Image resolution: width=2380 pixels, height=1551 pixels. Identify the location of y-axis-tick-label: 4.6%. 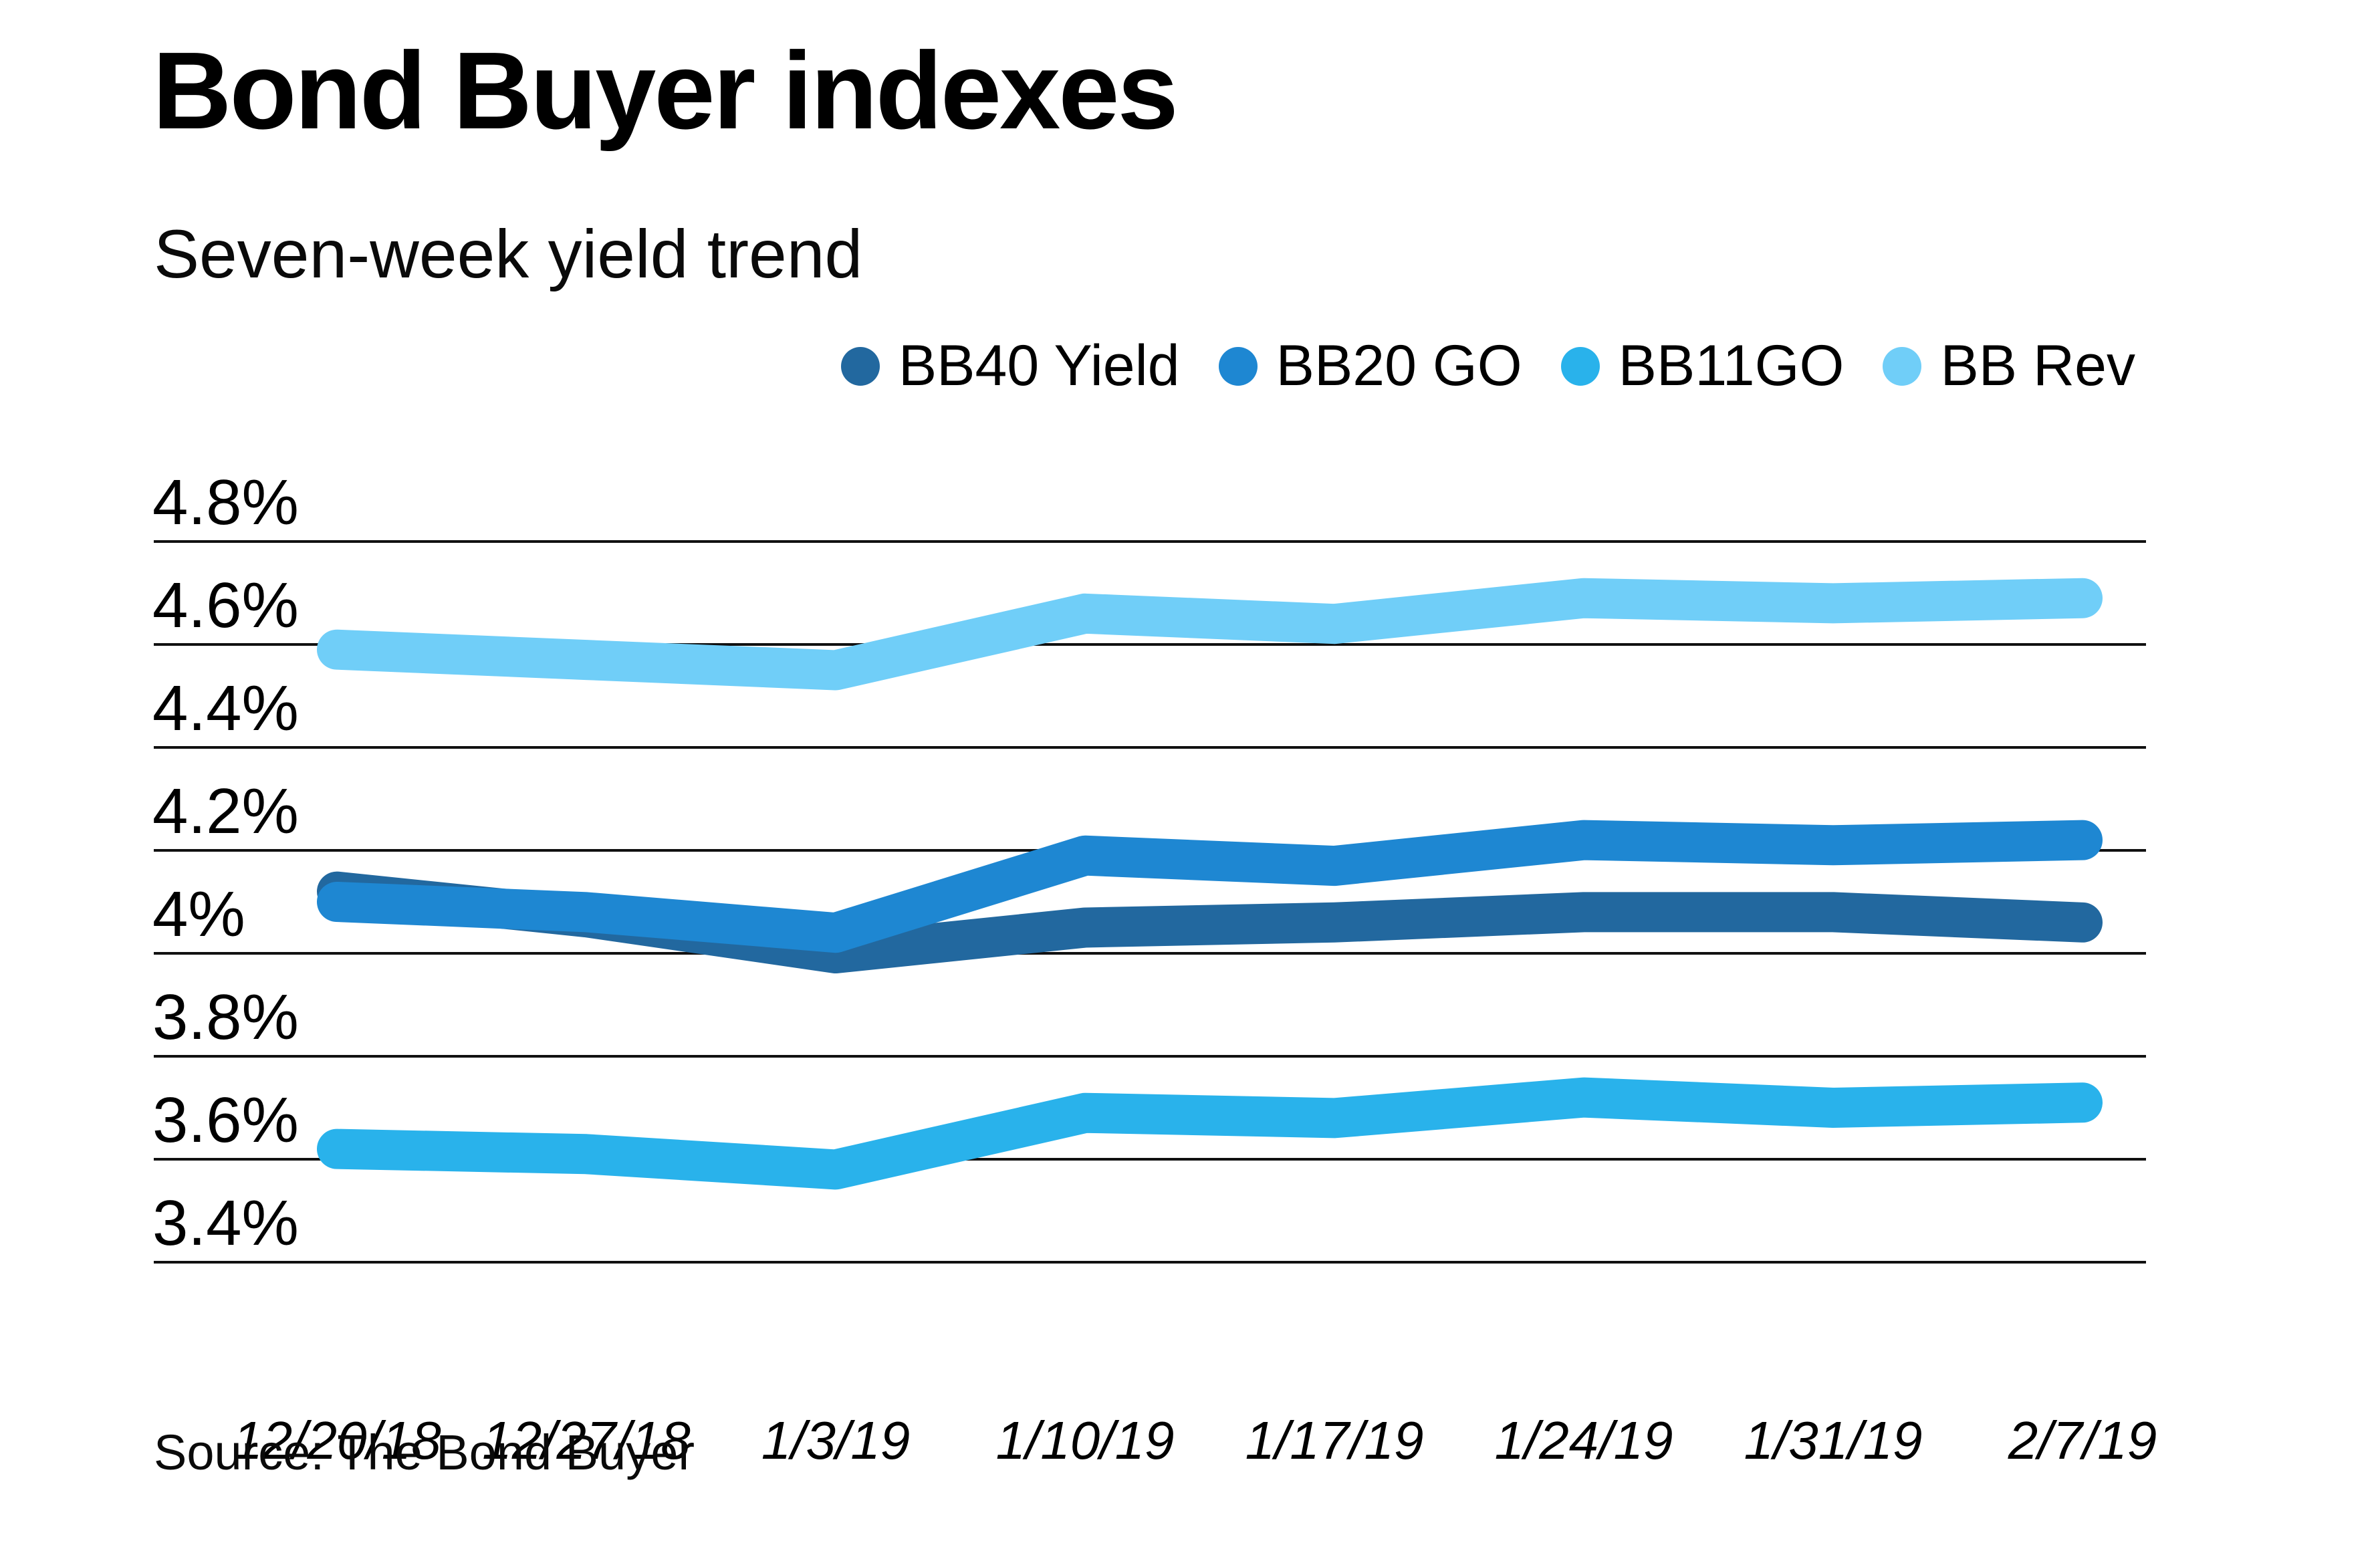
(225, 605).